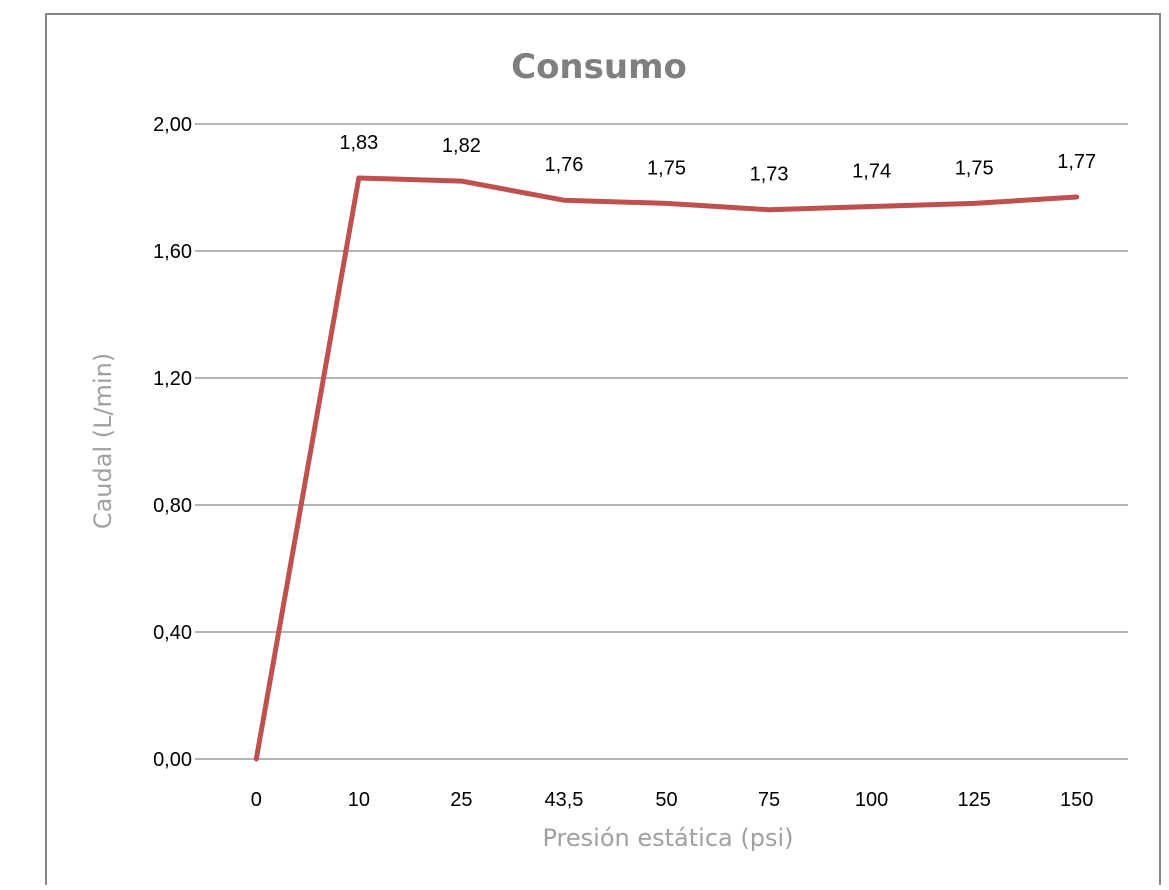 This screenshot has width=1169, height=890. I want to click on y-tick-label: 1,20, so click(172, 379).